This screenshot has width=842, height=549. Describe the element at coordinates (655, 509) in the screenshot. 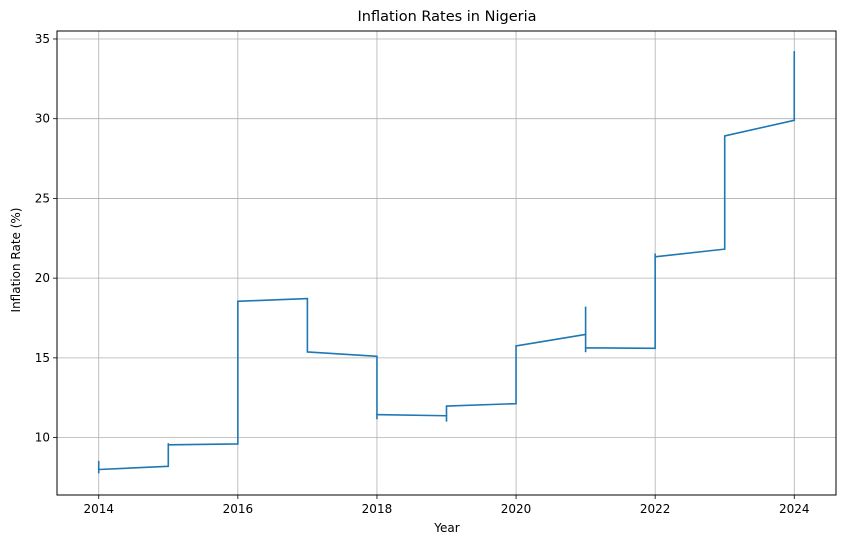

I see `x-tick-label: 2022` at that location.